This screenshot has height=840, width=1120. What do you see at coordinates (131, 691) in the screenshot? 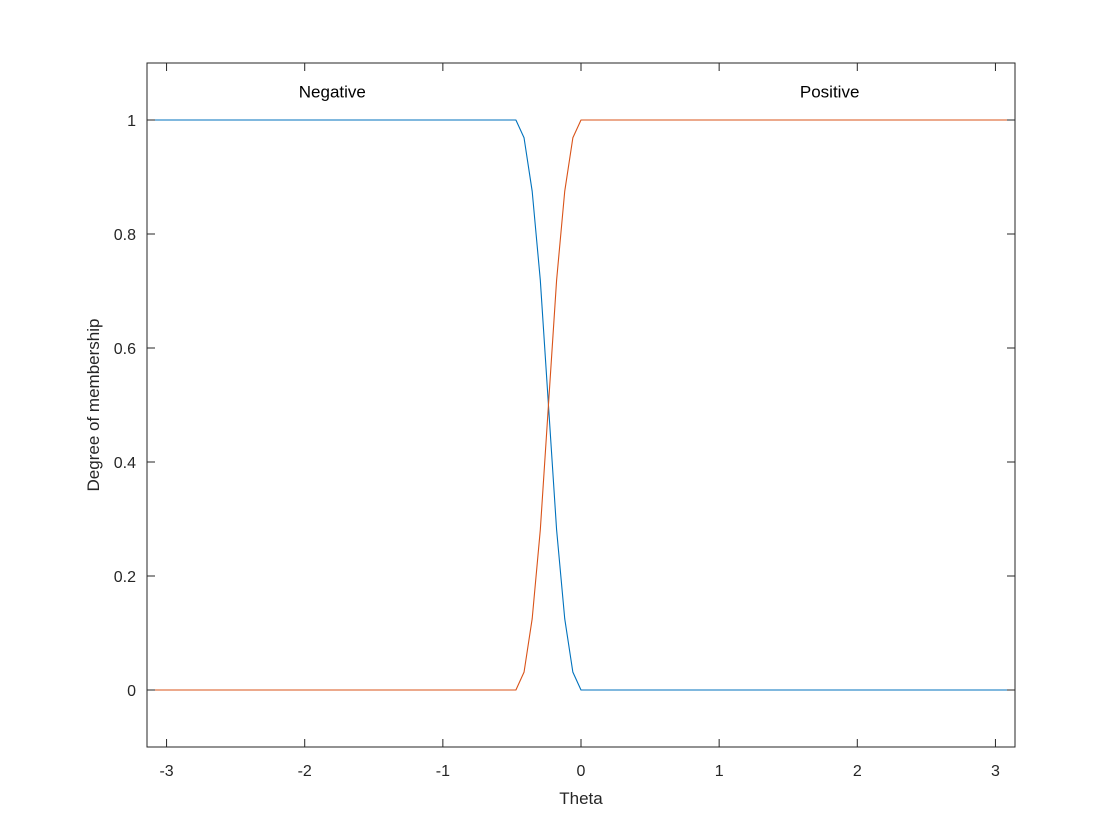
I see `y-tick-label: 0` at bounding box center [131, 691].